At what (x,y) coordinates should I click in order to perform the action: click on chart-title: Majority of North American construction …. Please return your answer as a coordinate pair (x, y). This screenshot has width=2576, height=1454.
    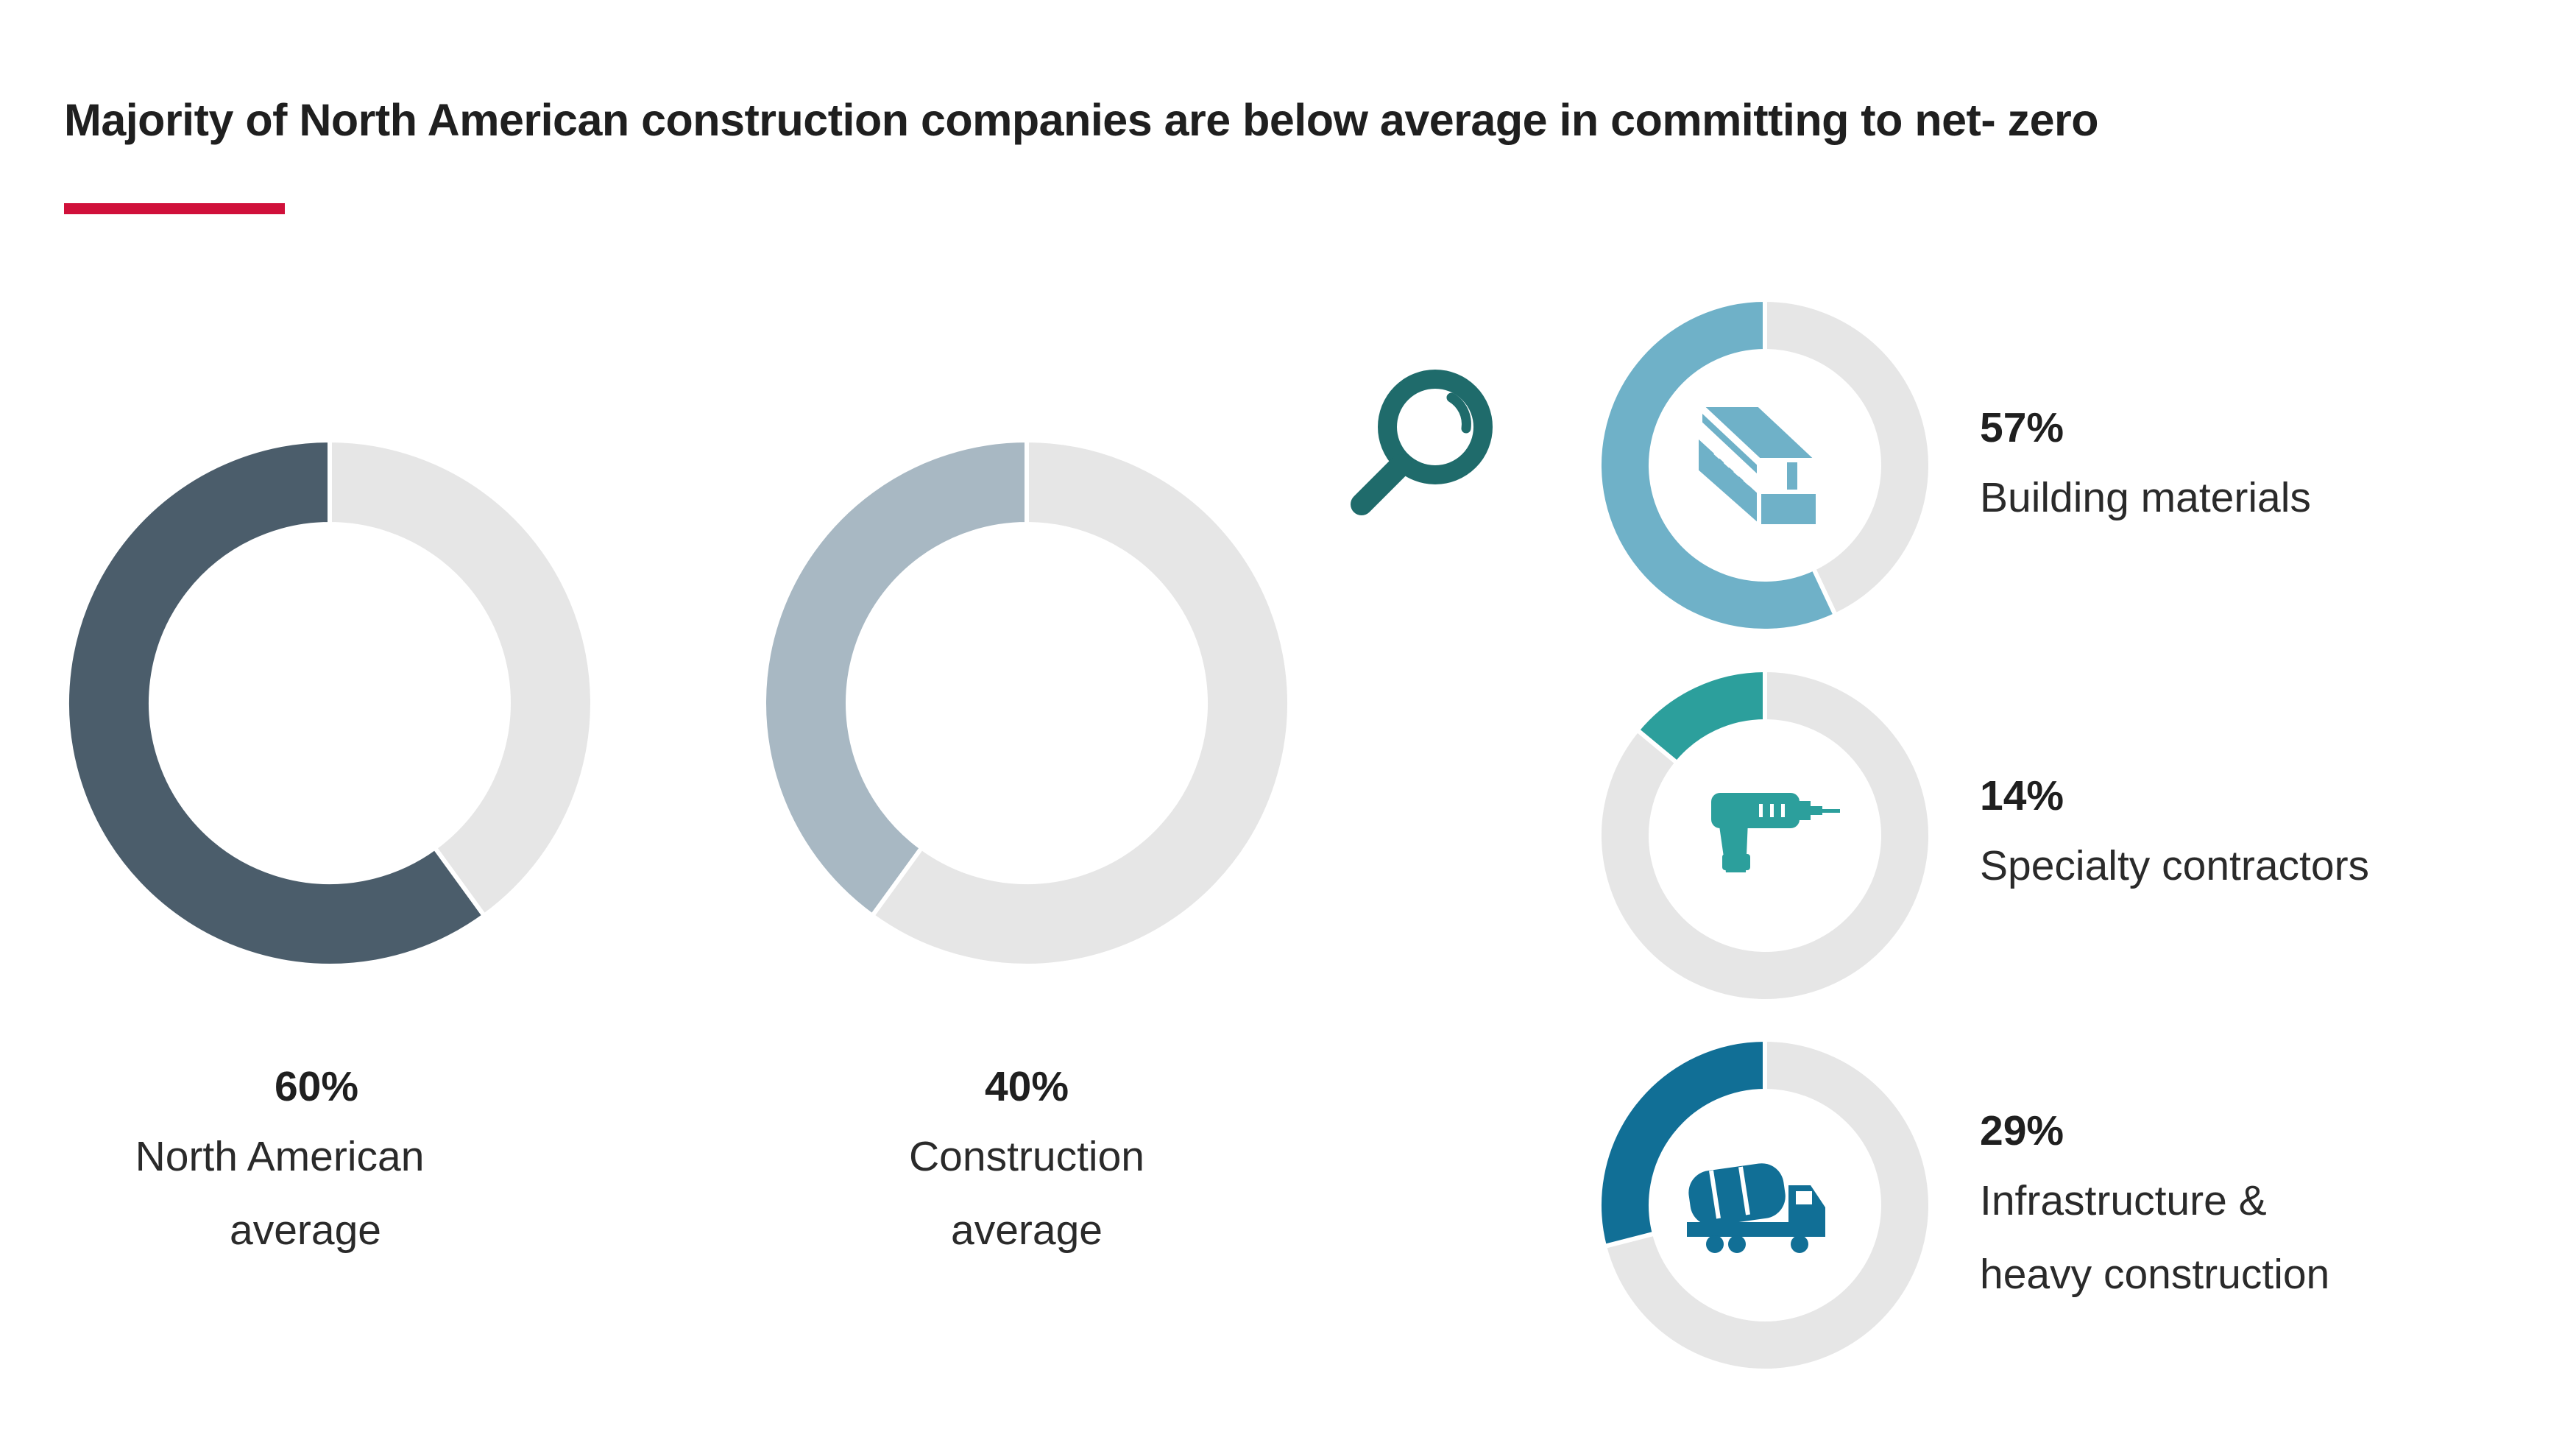
    Looking at the image, I should click on (1081, 120).